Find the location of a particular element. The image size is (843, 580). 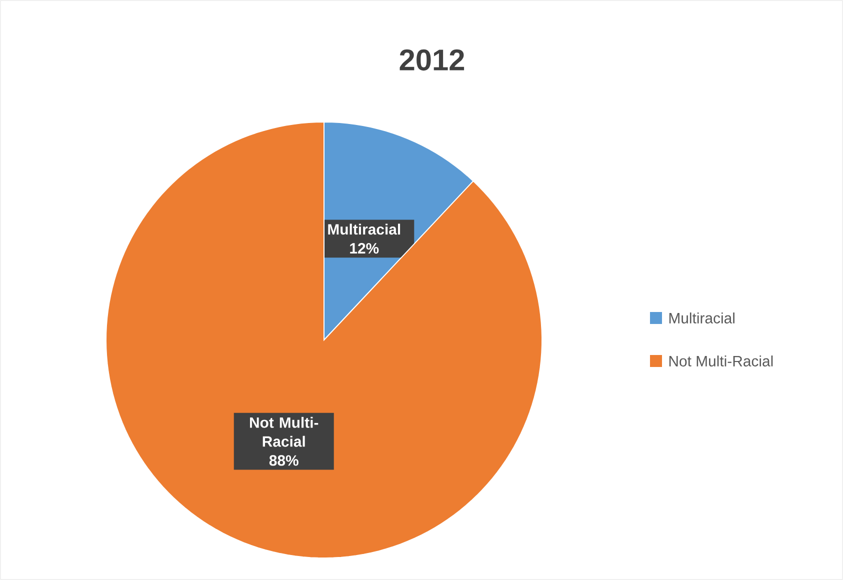

chart-title: 2012 is located at coordinates (432, 60).